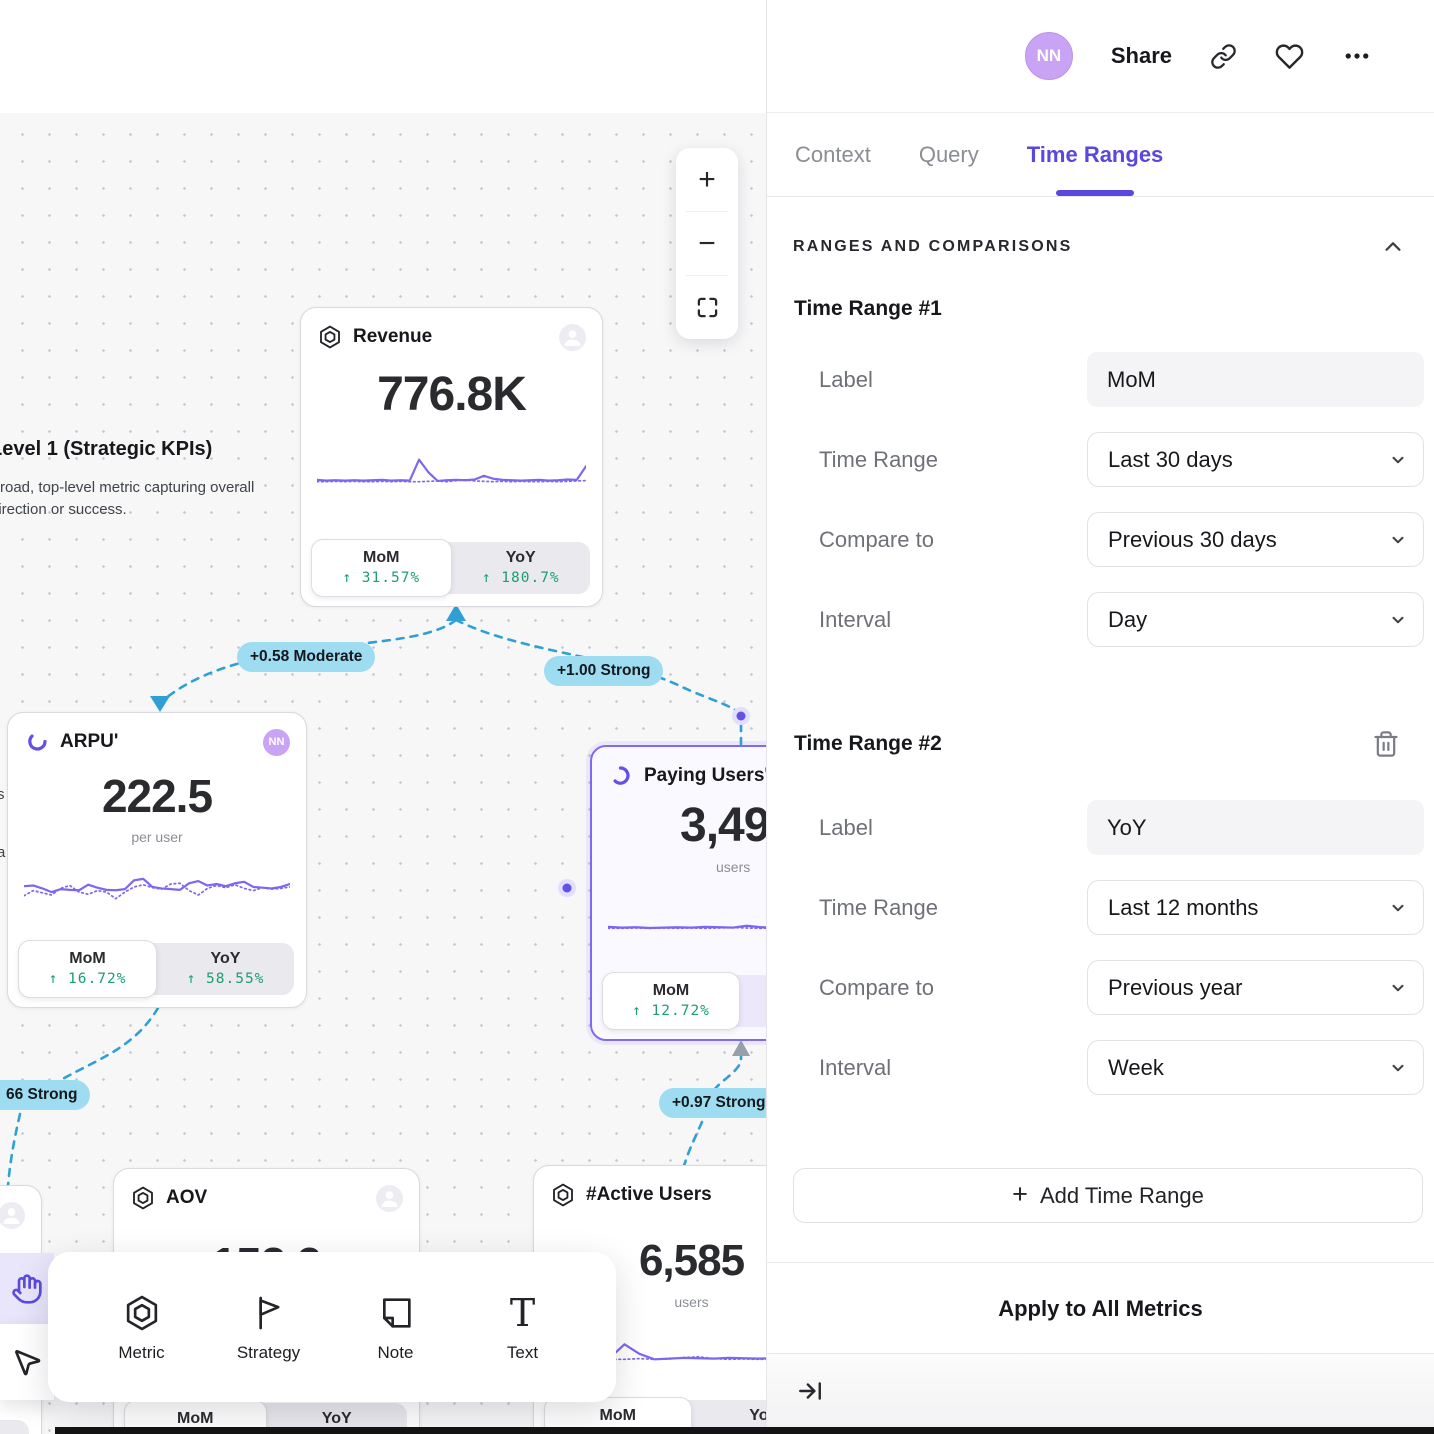  I want to click on tab-delta: ↑ 12.72%, so click(671, 1011).